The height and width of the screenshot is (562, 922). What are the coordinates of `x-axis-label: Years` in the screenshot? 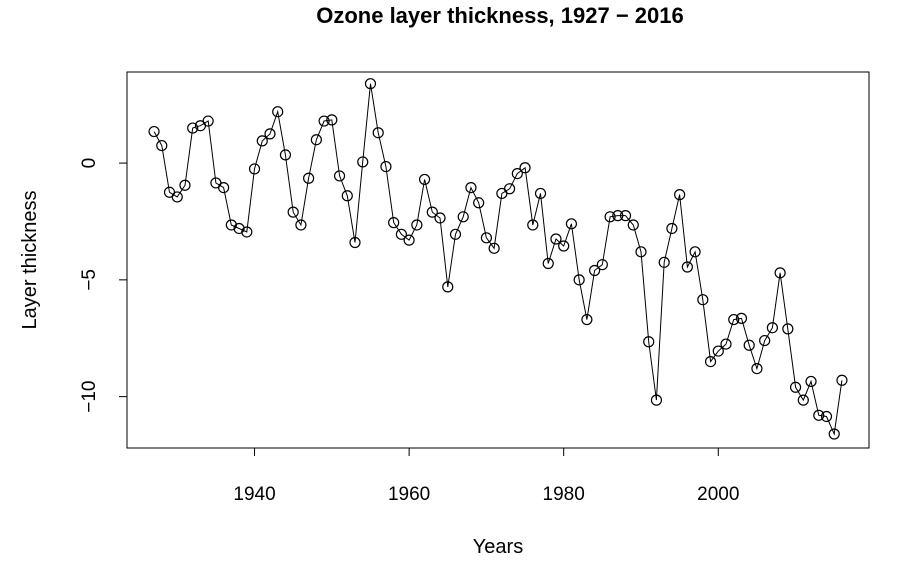 It's located at (498, 547).